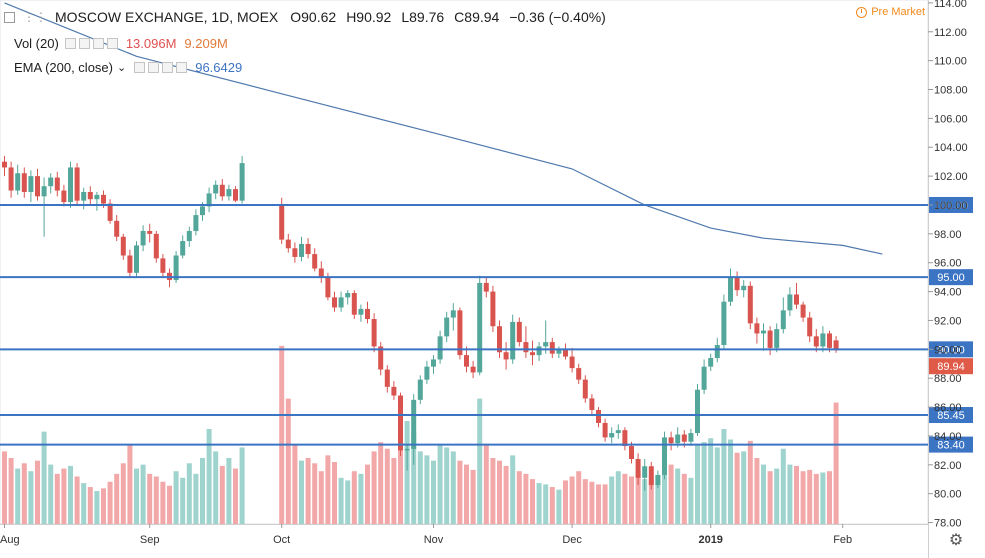  Describe the element at coordinates (948, 466) in the screenshot. I see `price-tick-label: 82.00` at that location.